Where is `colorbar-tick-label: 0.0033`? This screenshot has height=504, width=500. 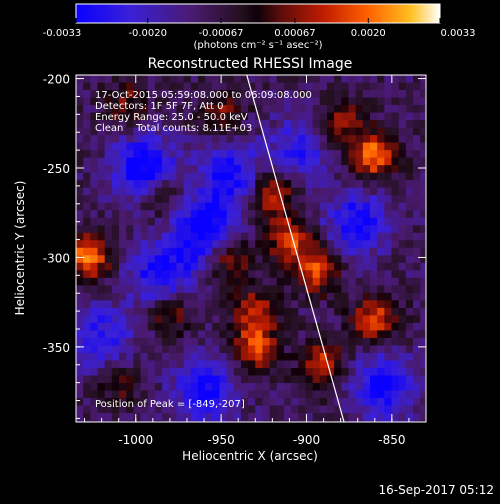
colorbar-tick-label: 0.0033 is located at coordinates (458, 33).